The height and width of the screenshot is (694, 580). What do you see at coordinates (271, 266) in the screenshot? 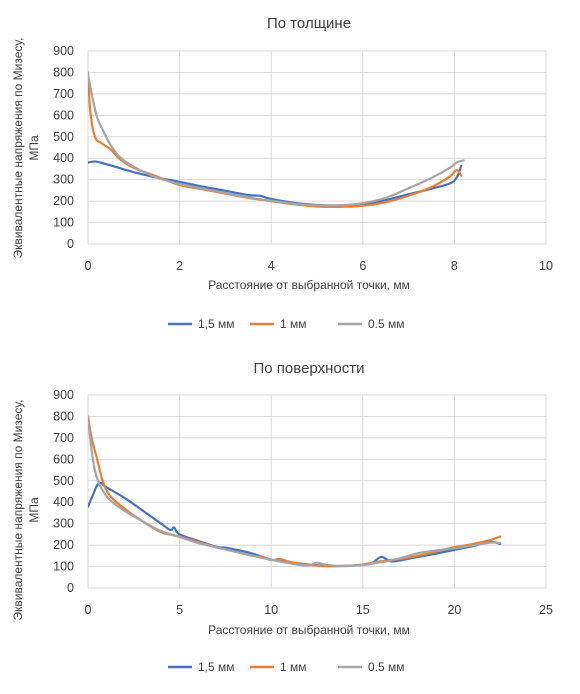
I see `x-tick-label: 4` at bounding box center [271, 266].